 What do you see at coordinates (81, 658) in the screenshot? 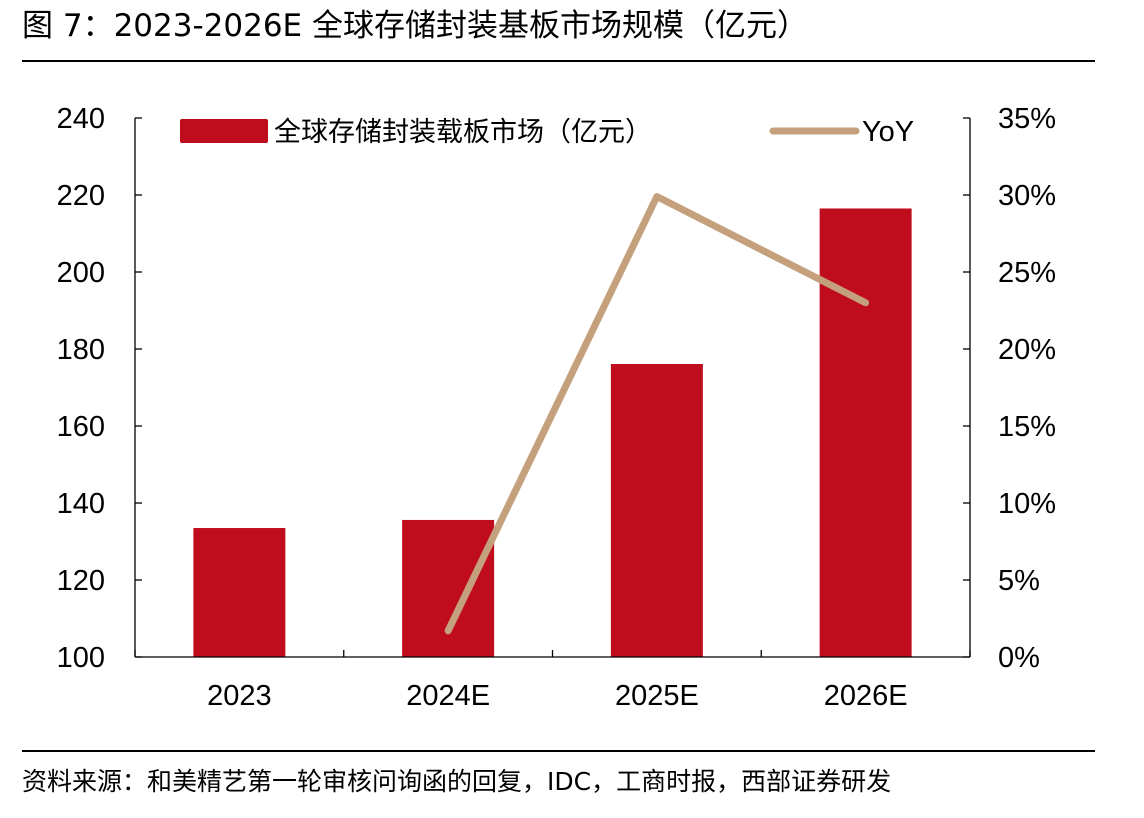
I see `y-left-tick-label: 100` at bounding box center [81, 658].